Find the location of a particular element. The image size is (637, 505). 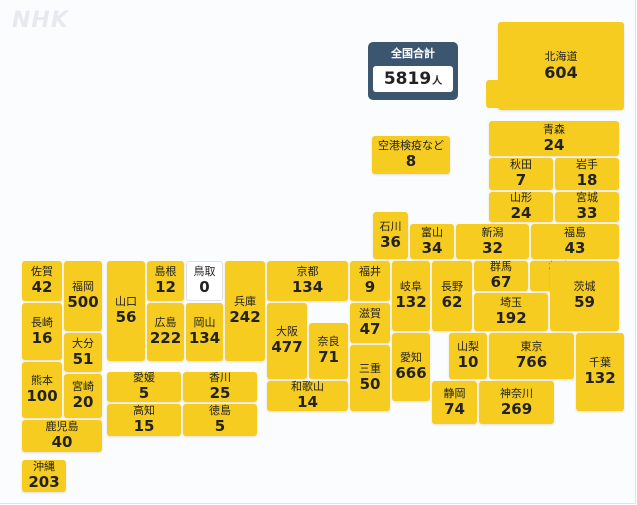

pref-tile-okayama: 岡山 134 is located at coordinates (204, 332).